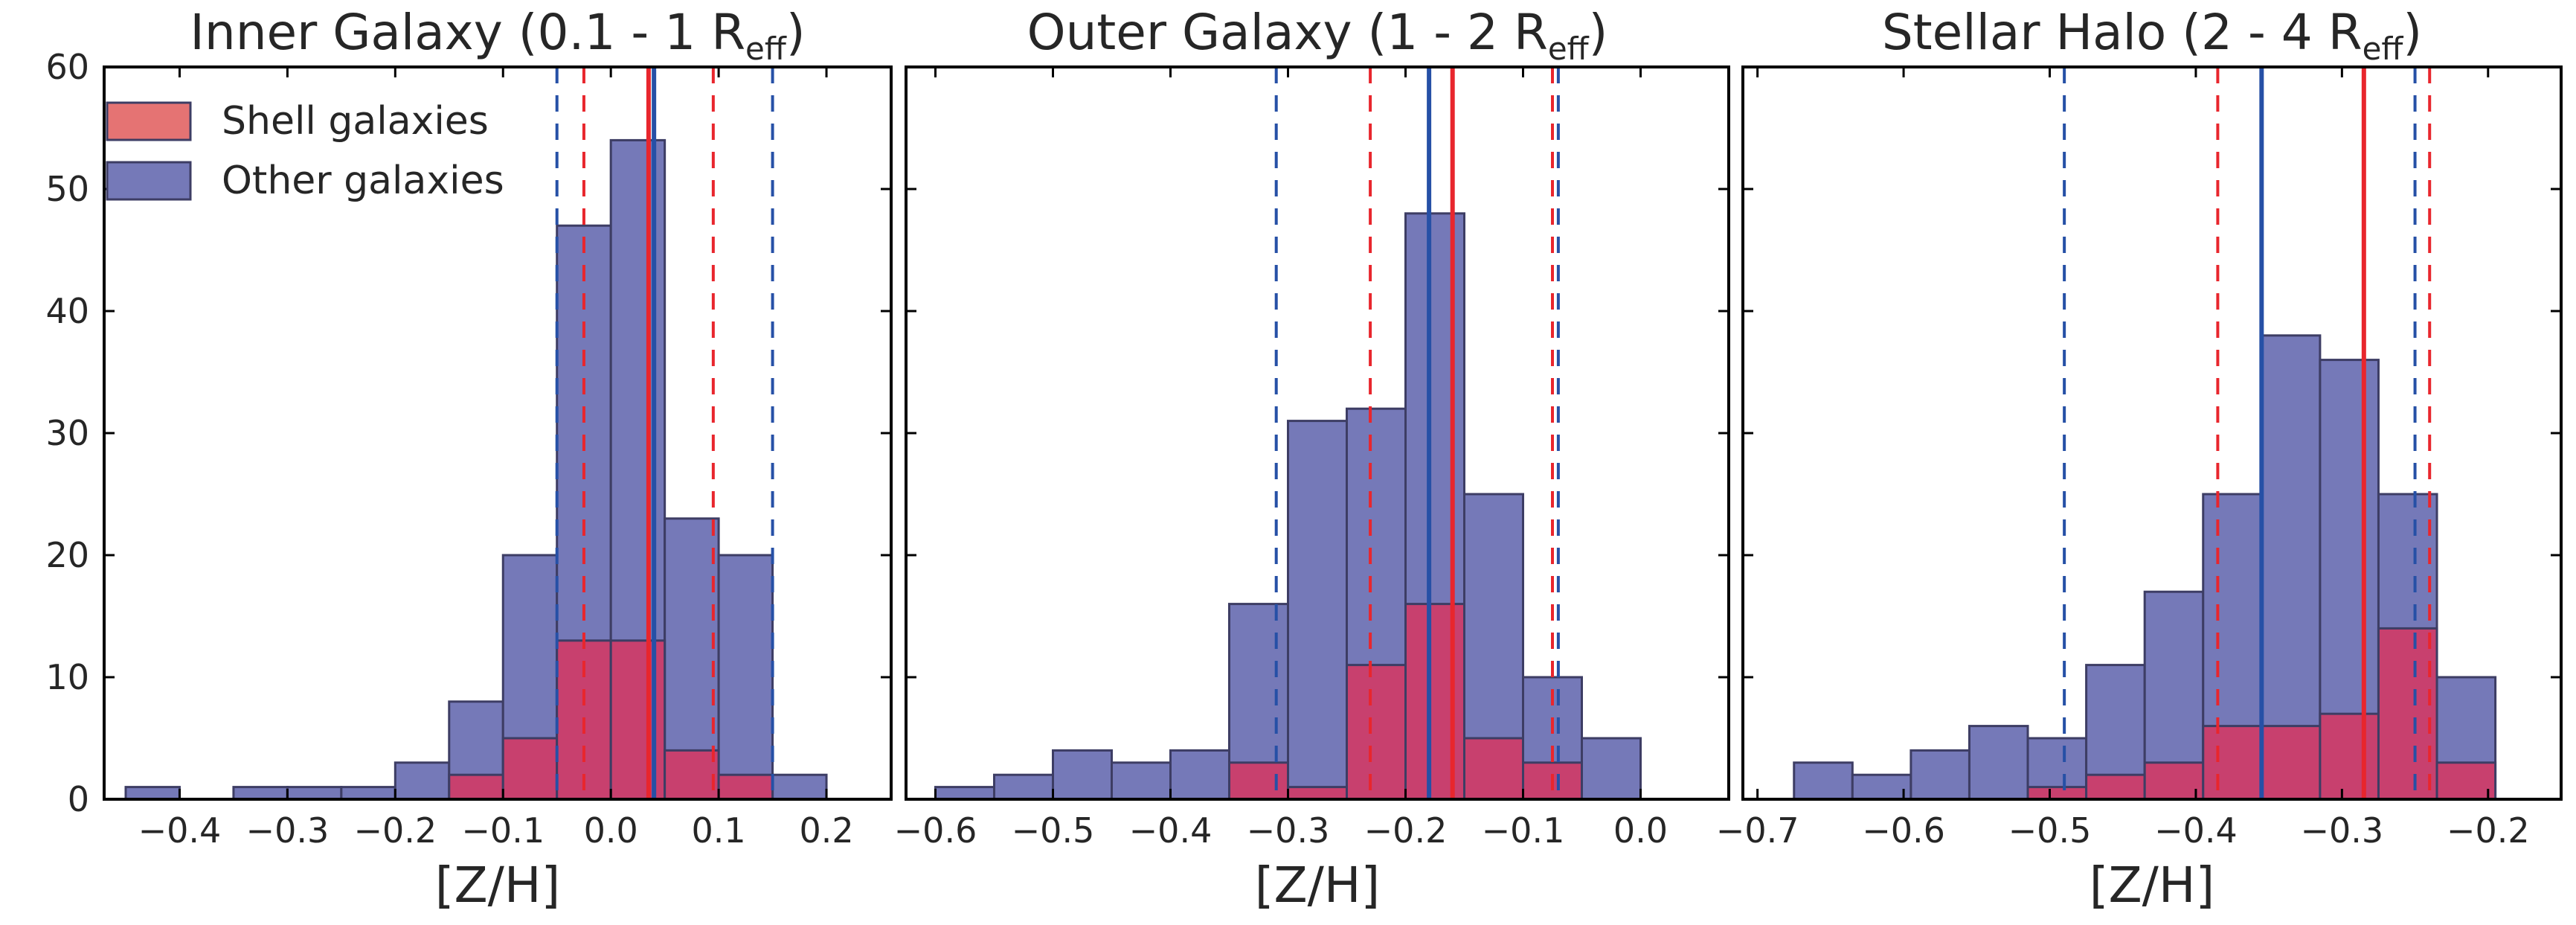  Describe the element at coordinates (305, 151) in the screenshot. I see `legend: Shell galaxies Other galaxies` at that location.